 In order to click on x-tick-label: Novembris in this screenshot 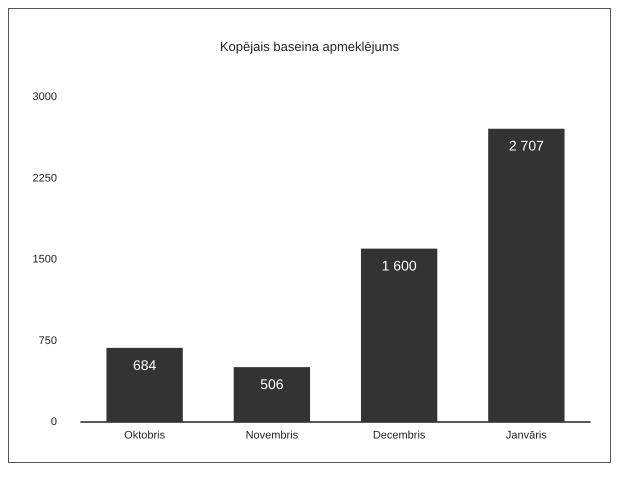, I will do `click(272, 436)`.